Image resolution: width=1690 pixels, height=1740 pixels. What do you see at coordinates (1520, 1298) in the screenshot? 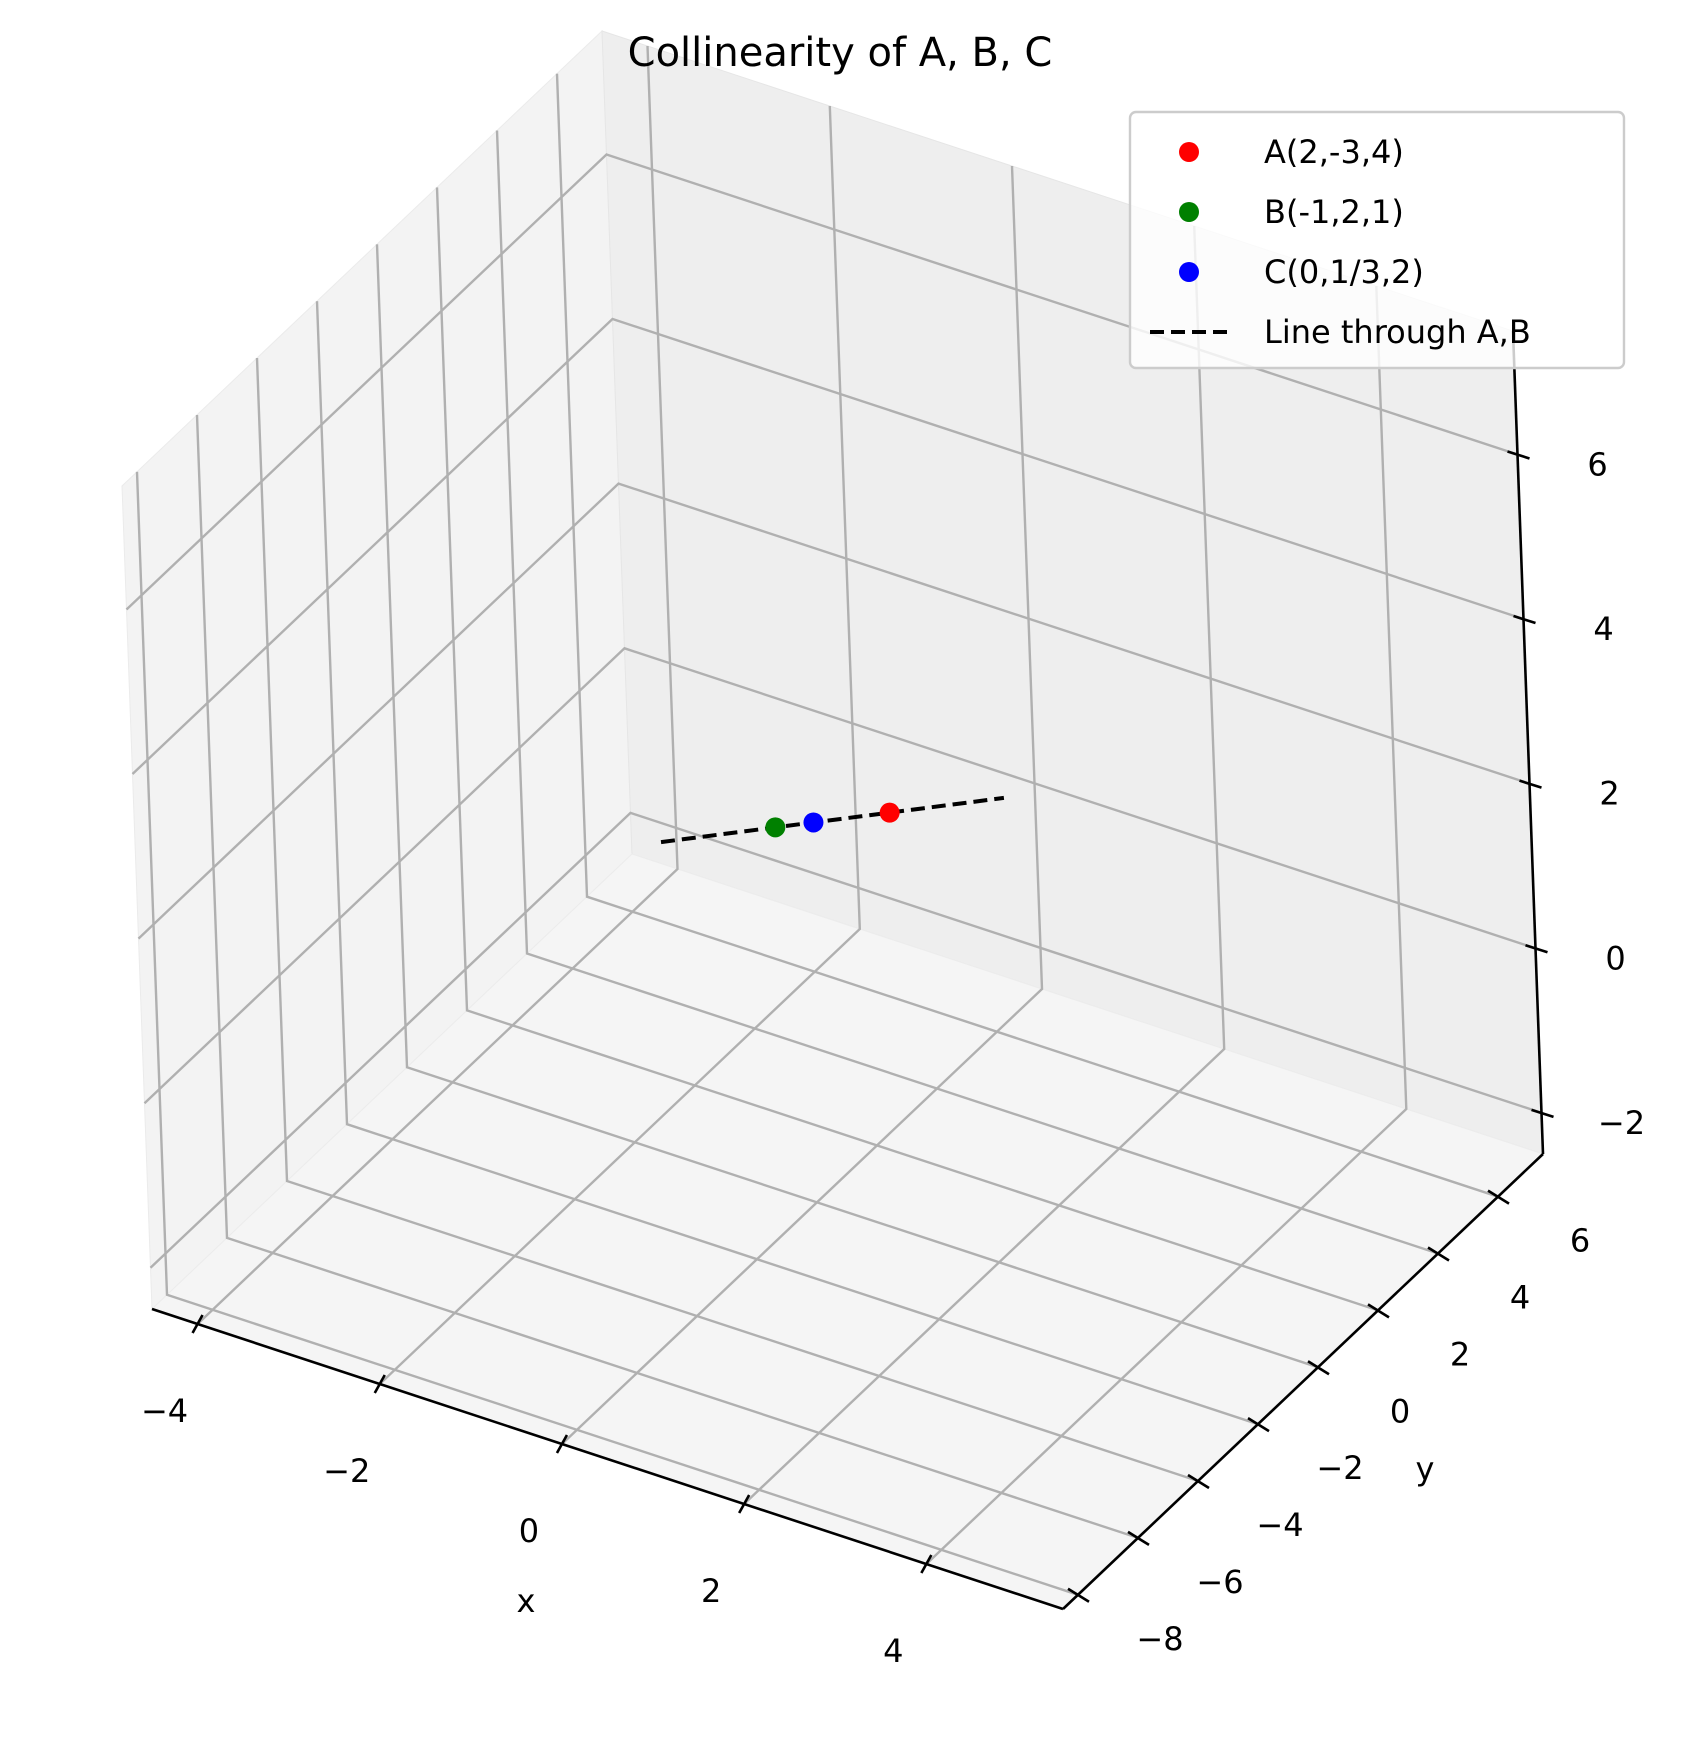
I see `y-tick-label: 4` at bounding box center [1520, 1298].